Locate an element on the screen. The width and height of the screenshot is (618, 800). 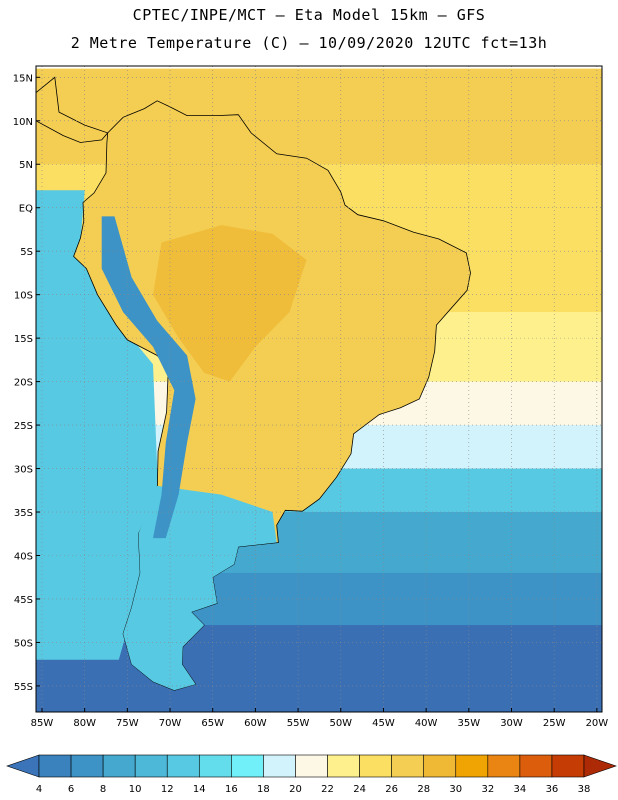
lon-label: 55W is located at coordinates (298, 723).